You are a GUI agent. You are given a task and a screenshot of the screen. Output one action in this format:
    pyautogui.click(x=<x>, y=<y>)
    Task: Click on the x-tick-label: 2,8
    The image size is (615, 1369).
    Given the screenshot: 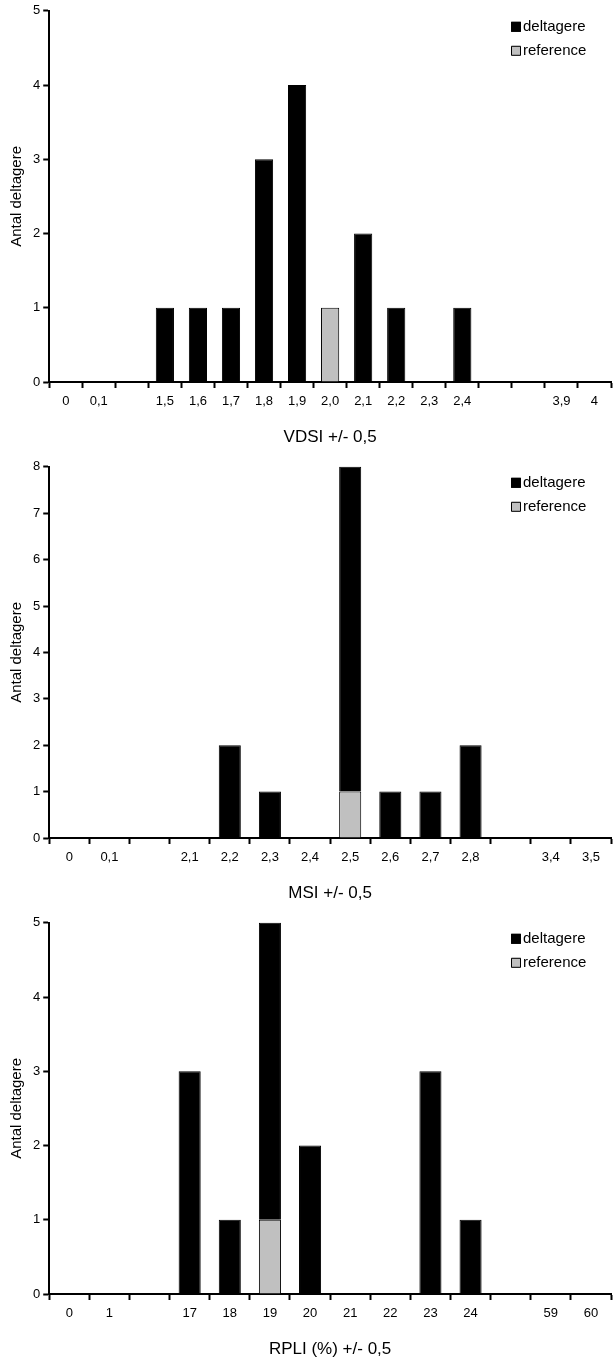 What is the action you would take?
    pyautogui.click(x=470, y=857)
    